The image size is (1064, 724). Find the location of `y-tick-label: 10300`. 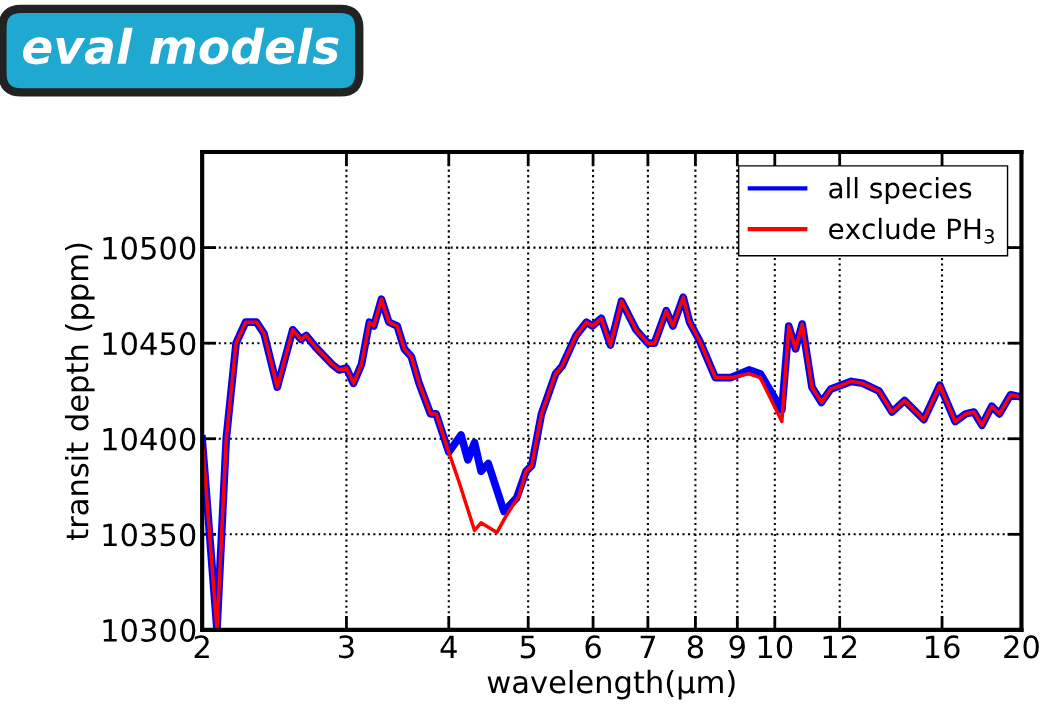

y-tick-label: 10300 is located at coordinates (149, 630).